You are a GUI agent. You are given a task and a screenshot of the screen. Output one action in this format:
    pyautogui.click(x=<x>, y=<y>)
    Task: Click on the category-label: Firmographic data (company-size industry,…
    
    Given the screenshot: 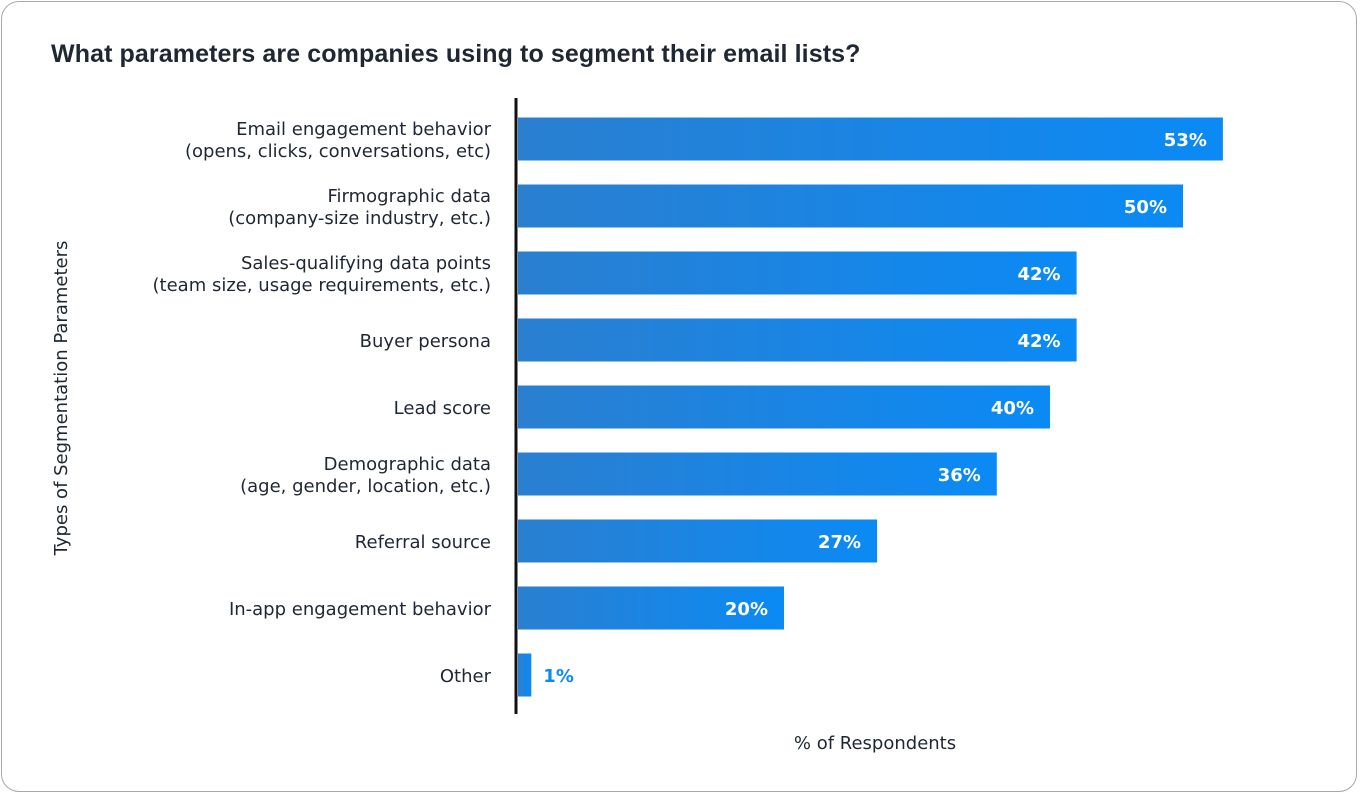 What is the action you would take?
    pyautogui.click(x=359, y=207)
    